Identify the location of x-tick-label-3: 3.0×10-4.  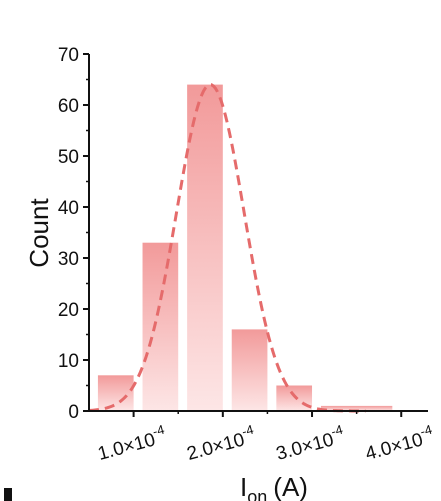
(310, 443).